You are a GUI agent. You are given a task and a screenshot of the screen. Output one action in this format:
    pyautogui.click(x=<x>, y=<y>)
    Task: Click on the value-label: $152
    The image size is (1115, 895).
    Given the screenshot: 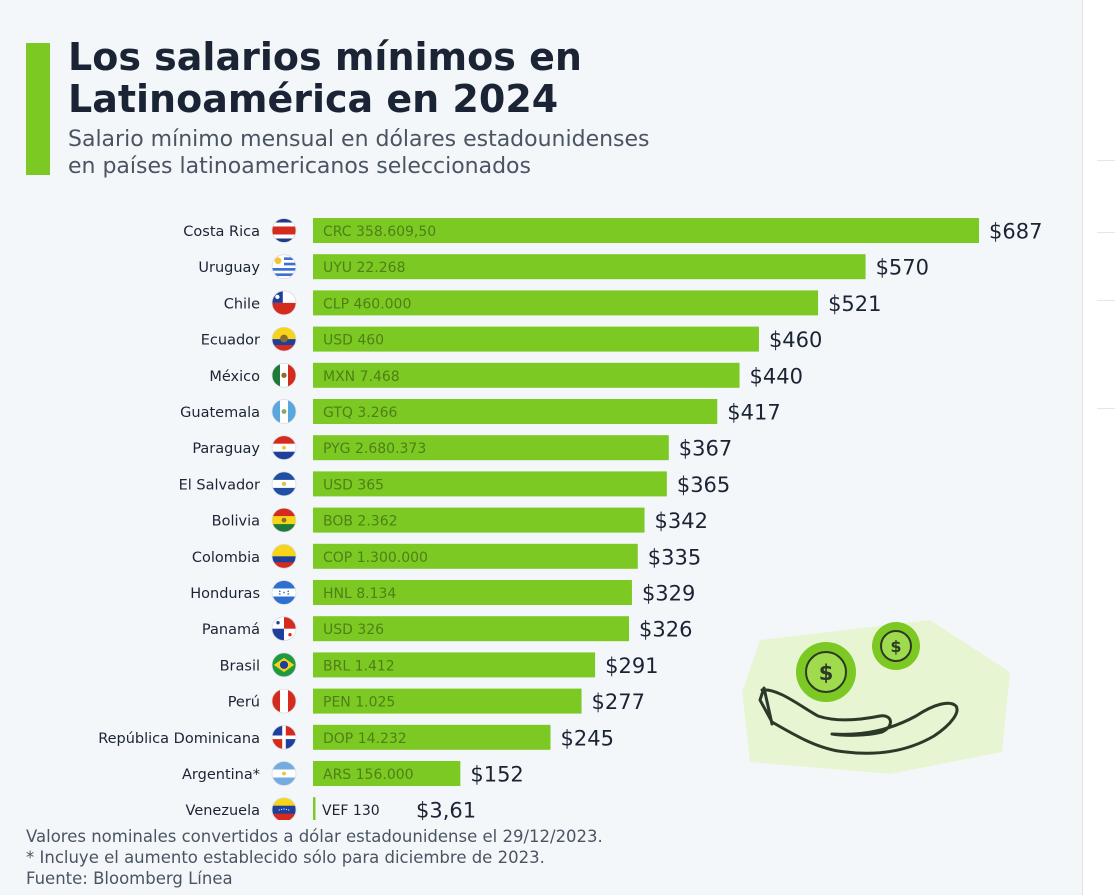 What is the action you would take?
    pyautogui.click(x=496, y=775)
    